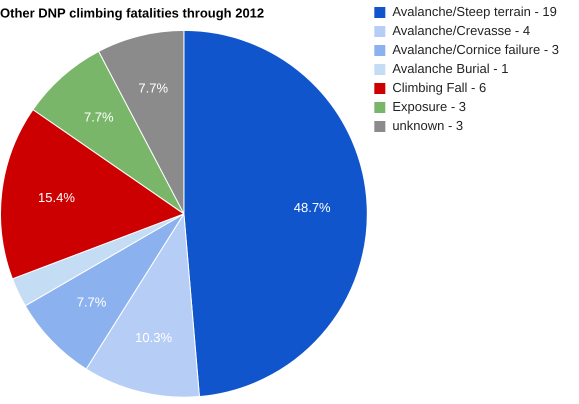 This screenshot has width=579, height=404. What do you see at coordinates (450, 68) in the screenshot?
I see `legend-label: Avalanche Burial - 1` at bounding box center [450, 68].